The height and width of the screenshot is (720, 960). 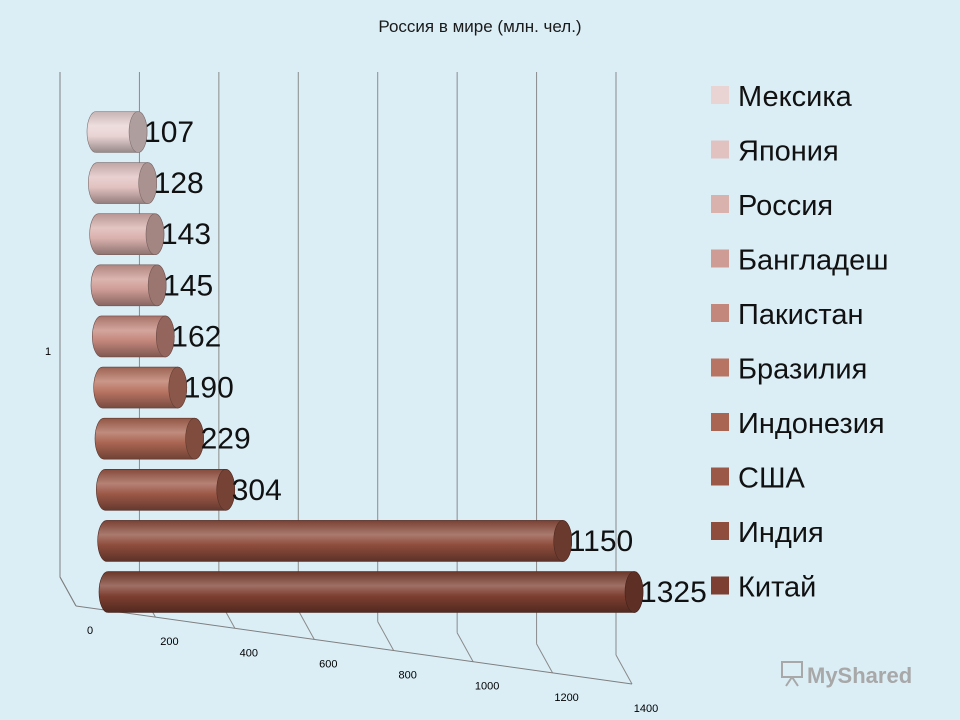 What do you see at coordinates (772, 479) in the screenshot?
I see `legend-label: США` at bounding box center [772, 479].